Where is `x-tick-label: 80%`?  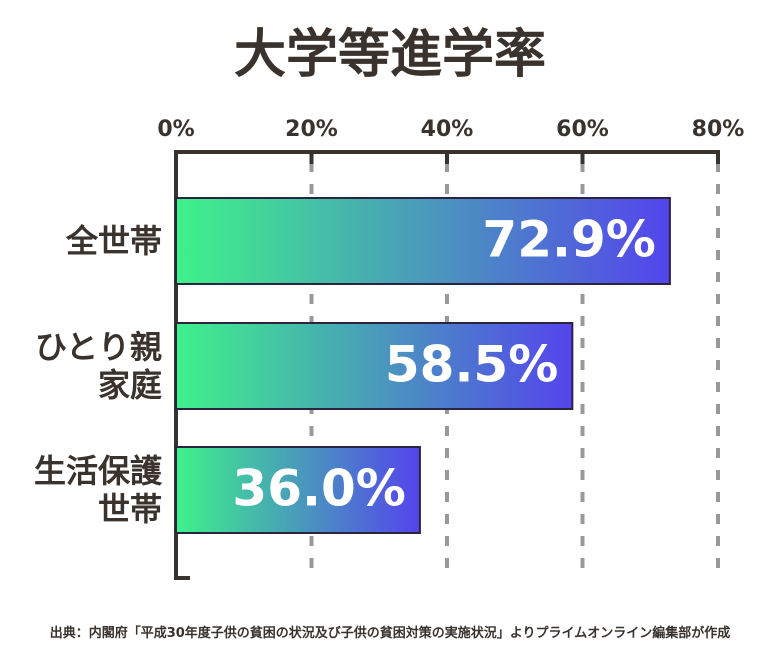 x-tick-label: 80% is located at coordinates (718, 129).